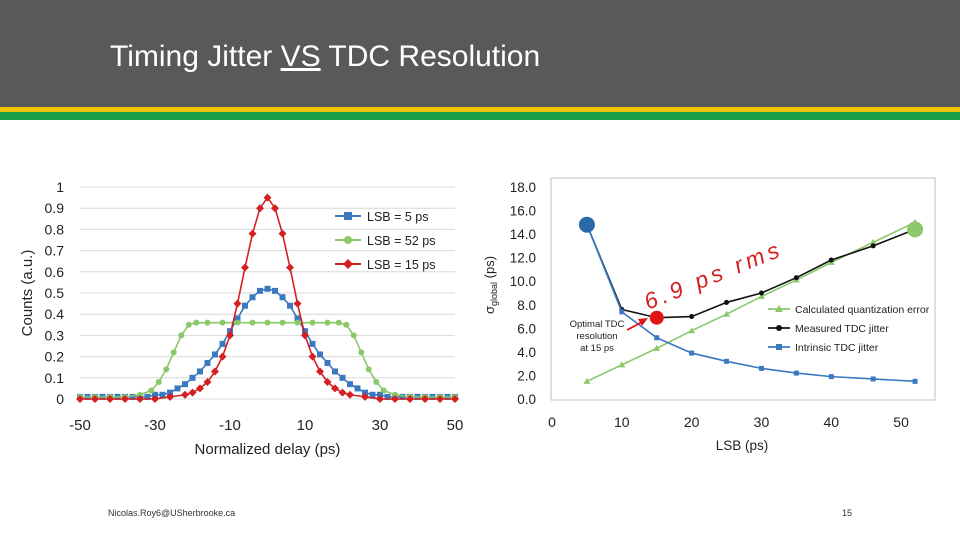 The height and width of the screenshot is (540, 960). Describe the element at coordinates (597, 324) in the screenshot. I see `chart2-annotation-line: Optimal TDC` at that location.